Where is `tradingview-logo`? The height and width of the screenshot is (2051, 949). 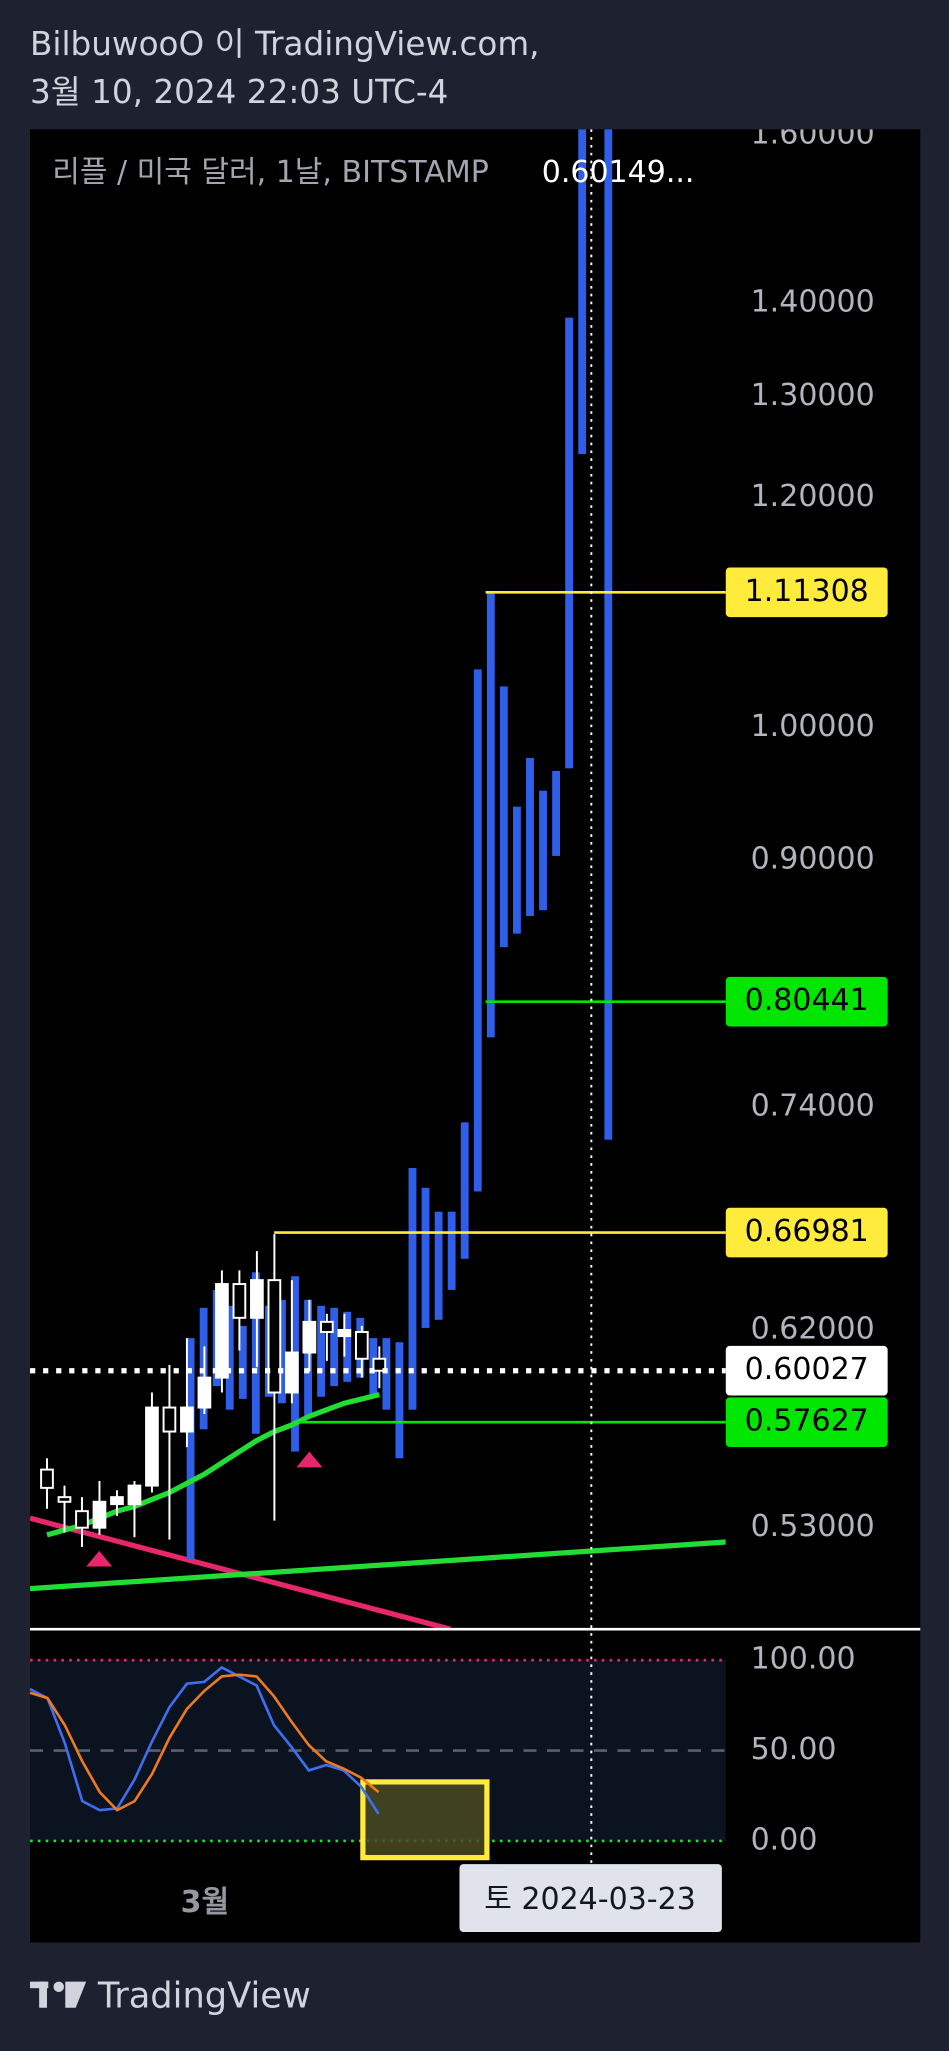 tradingview-logo is located at coordinates (58, 1994).